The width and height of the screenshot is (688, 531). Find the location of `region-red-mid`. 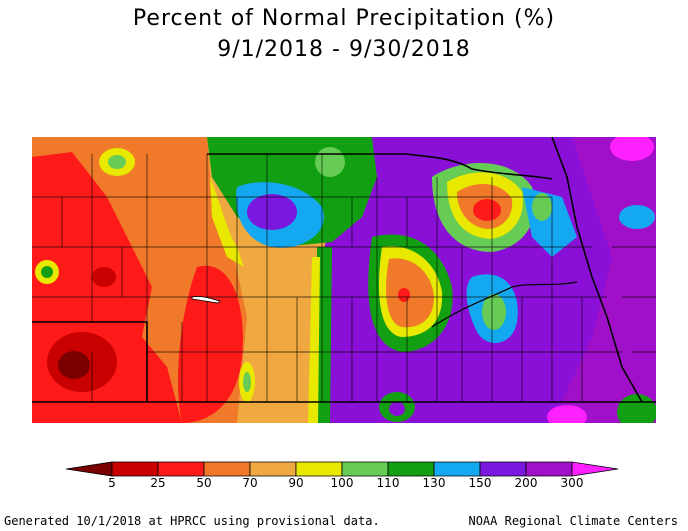

region-red-mid is located at coordinates (210, 344).